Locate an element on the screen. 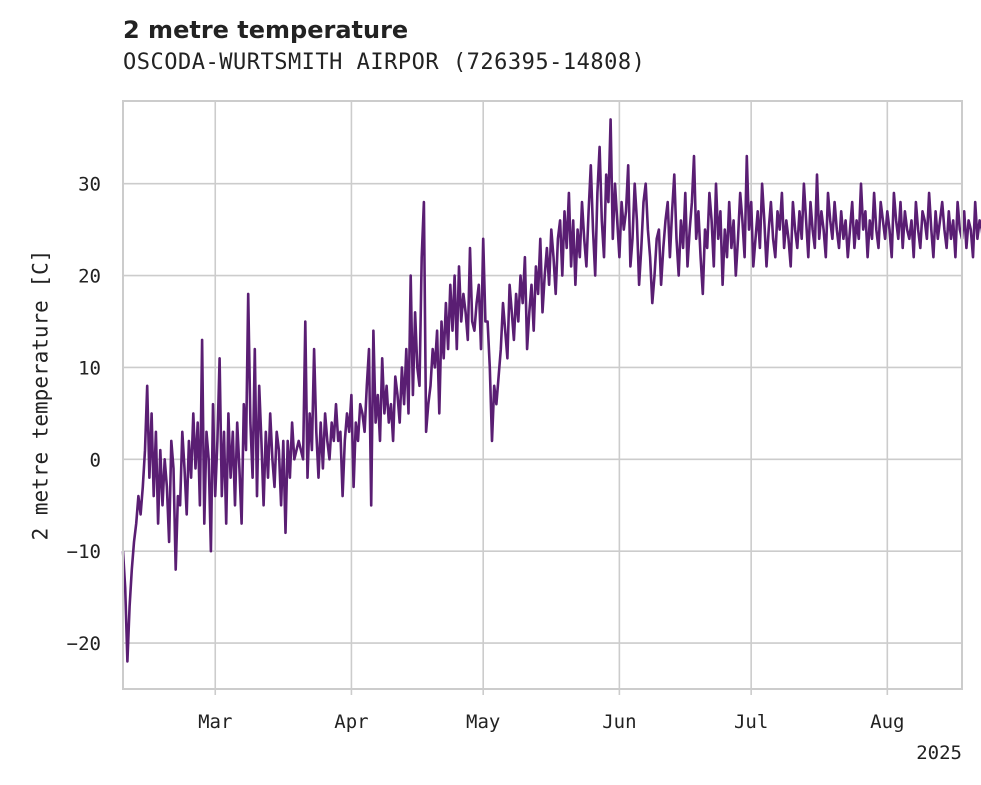 This screenshot has height=785, width=981. x-tick-label: Jul is located at coordinates (751, 722).